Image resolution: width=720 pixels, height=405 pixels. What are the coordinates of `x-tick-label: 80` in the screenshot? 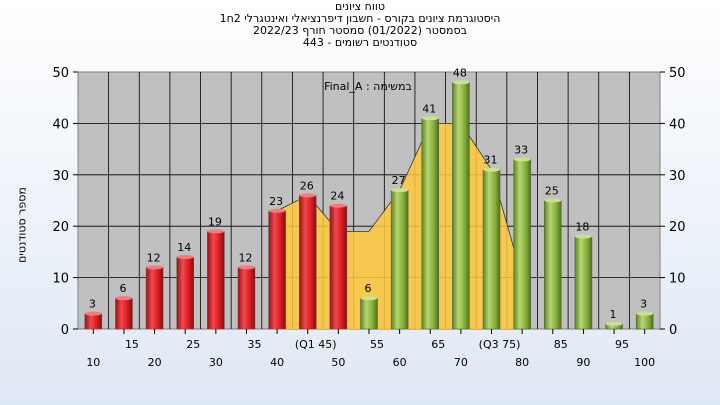 It's located at (522, 362).